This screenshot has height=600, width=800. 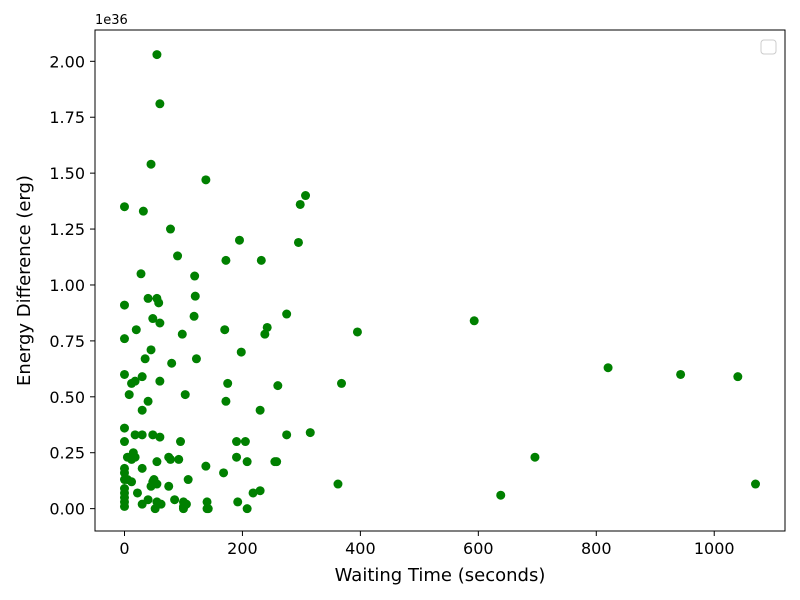 I want to click on y-tick-label: 1.25, so click(x=67, y=229).